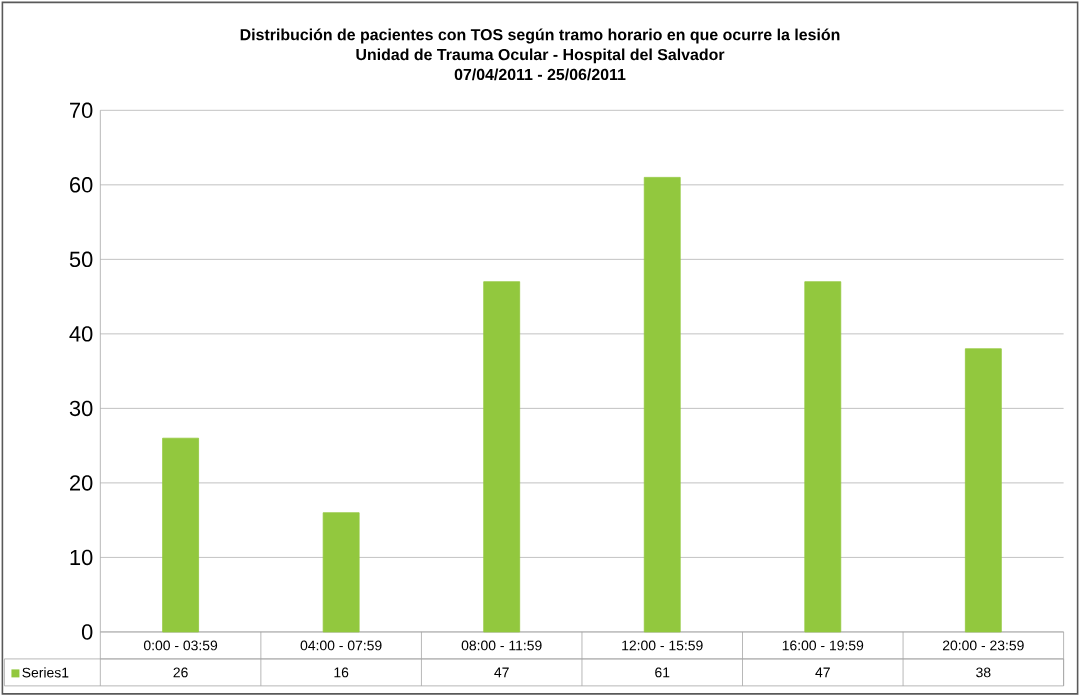 Image resolution: width=1080 pixels, height=696 pixels. Describe the element at coordinates (180, 645) in the screenshot. I see `x-tick-label: 0:00 - 03:59` at that location.